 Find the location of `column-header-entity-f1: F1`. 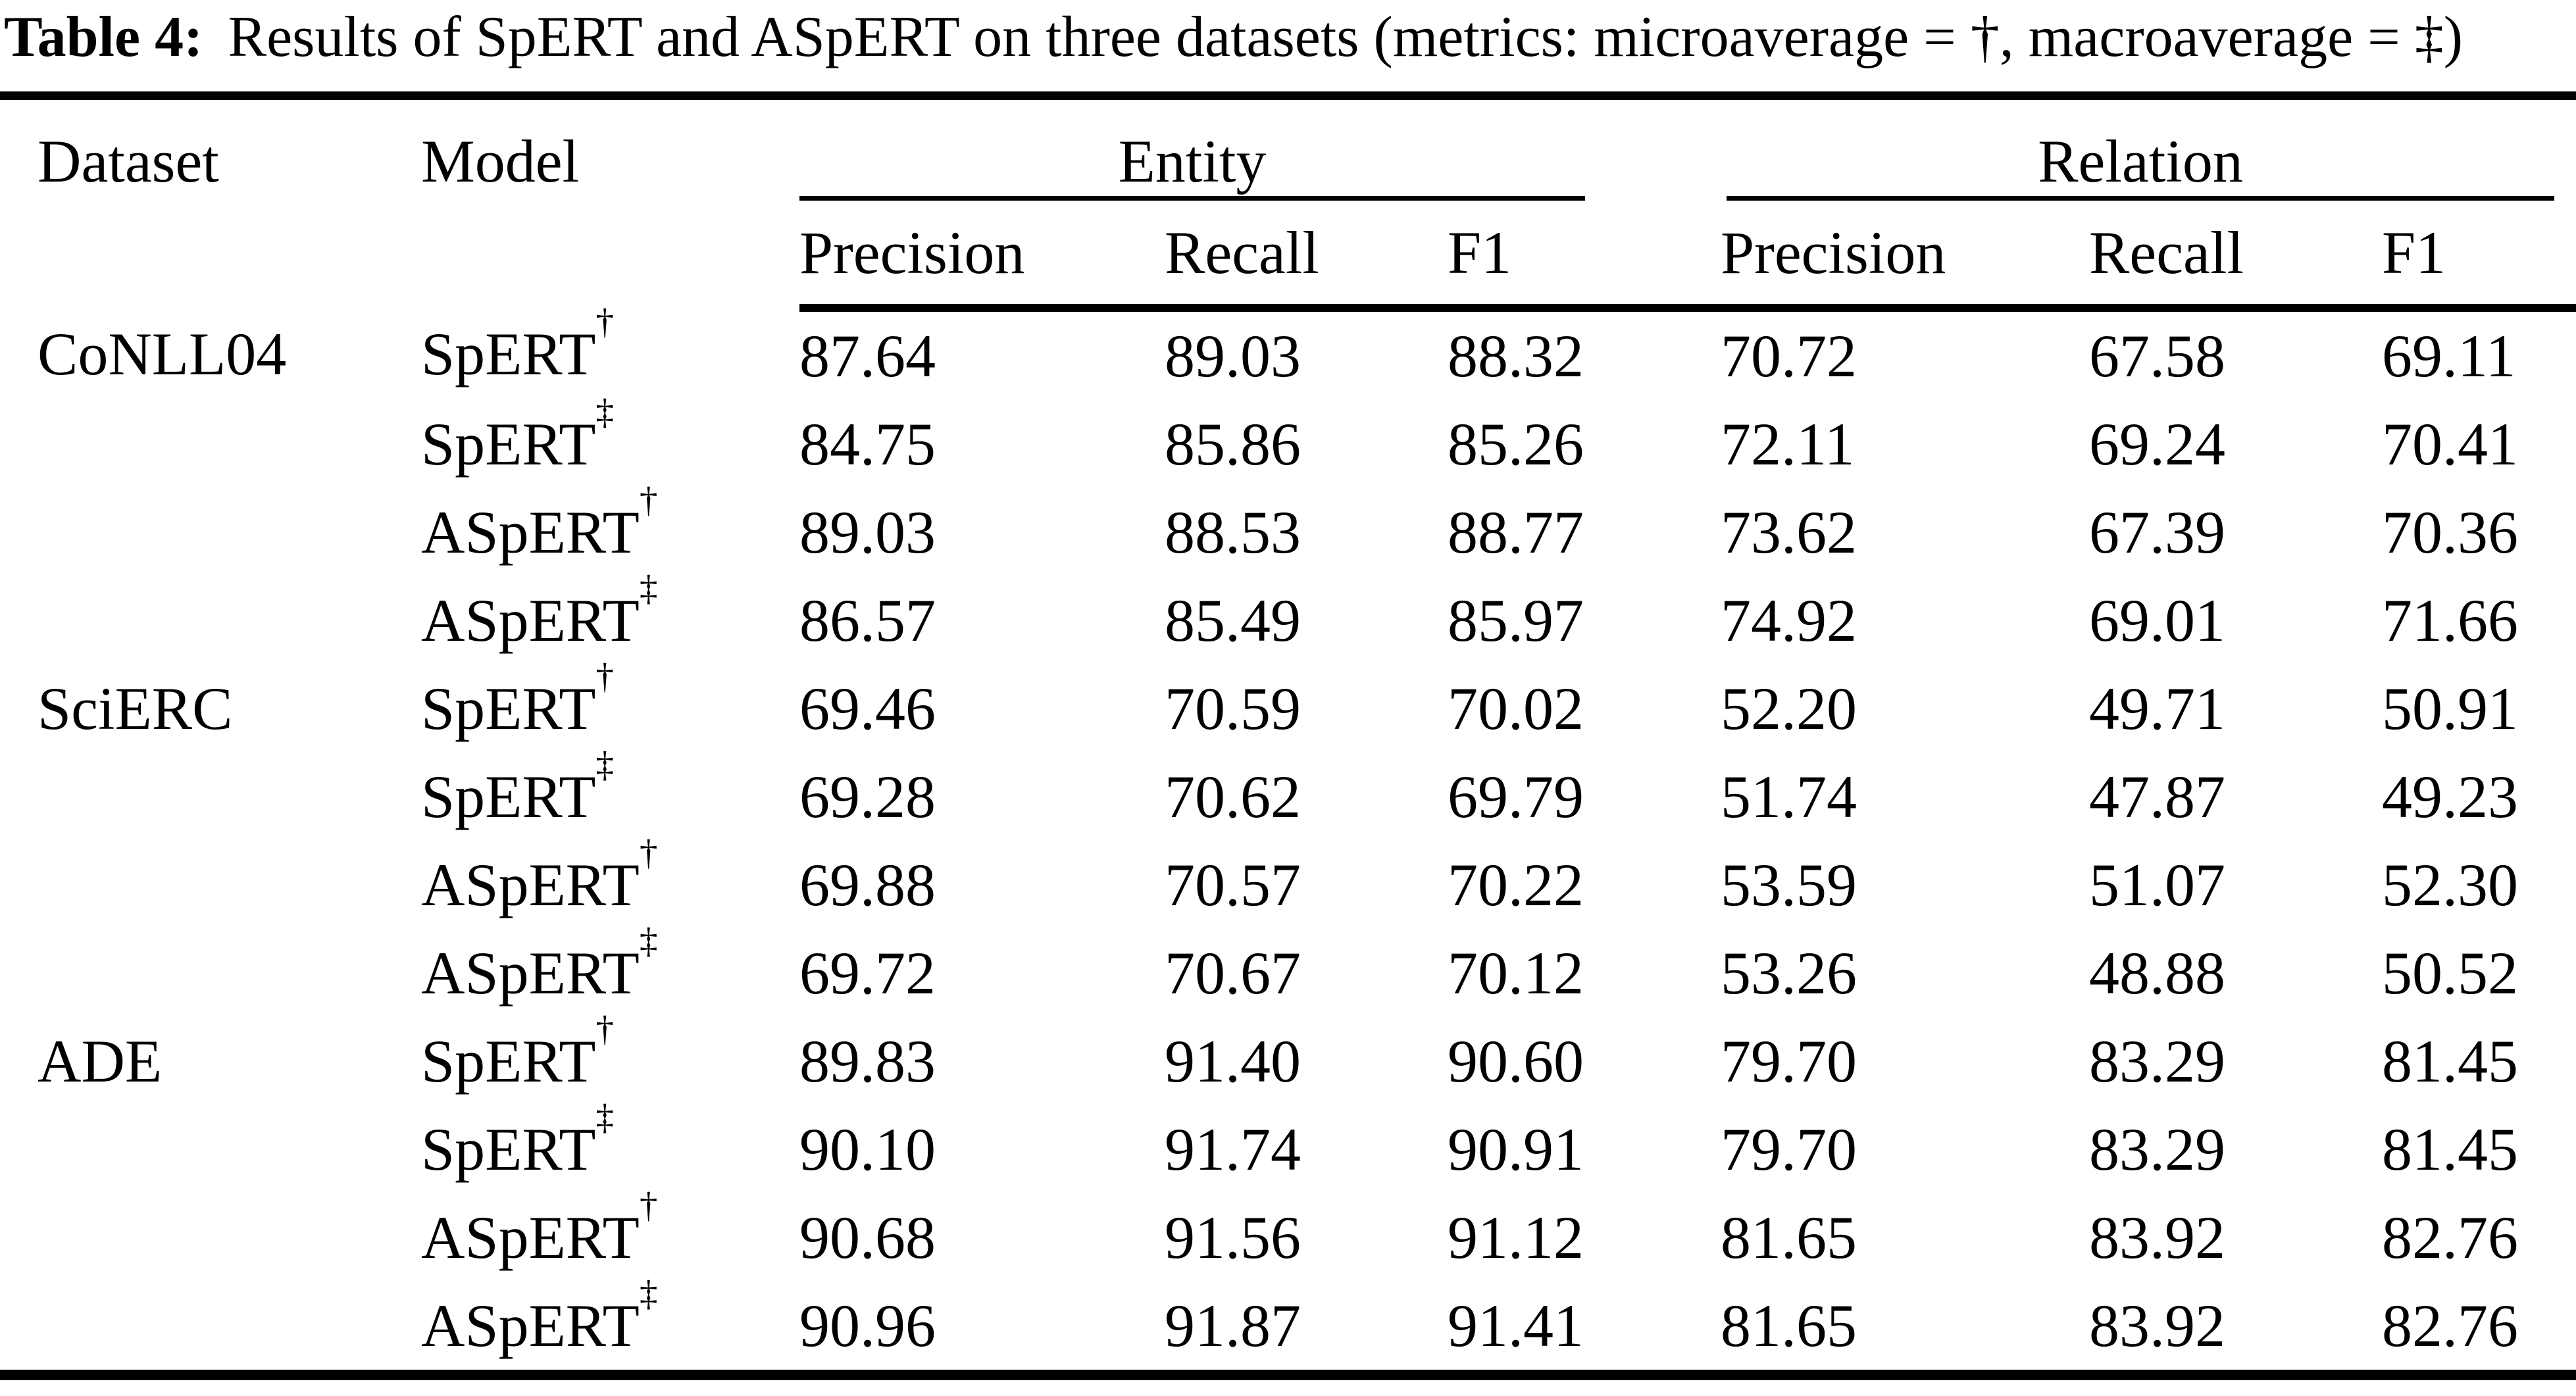

column-header-entity-f1: F1 is located at coordinates (1584, 256).